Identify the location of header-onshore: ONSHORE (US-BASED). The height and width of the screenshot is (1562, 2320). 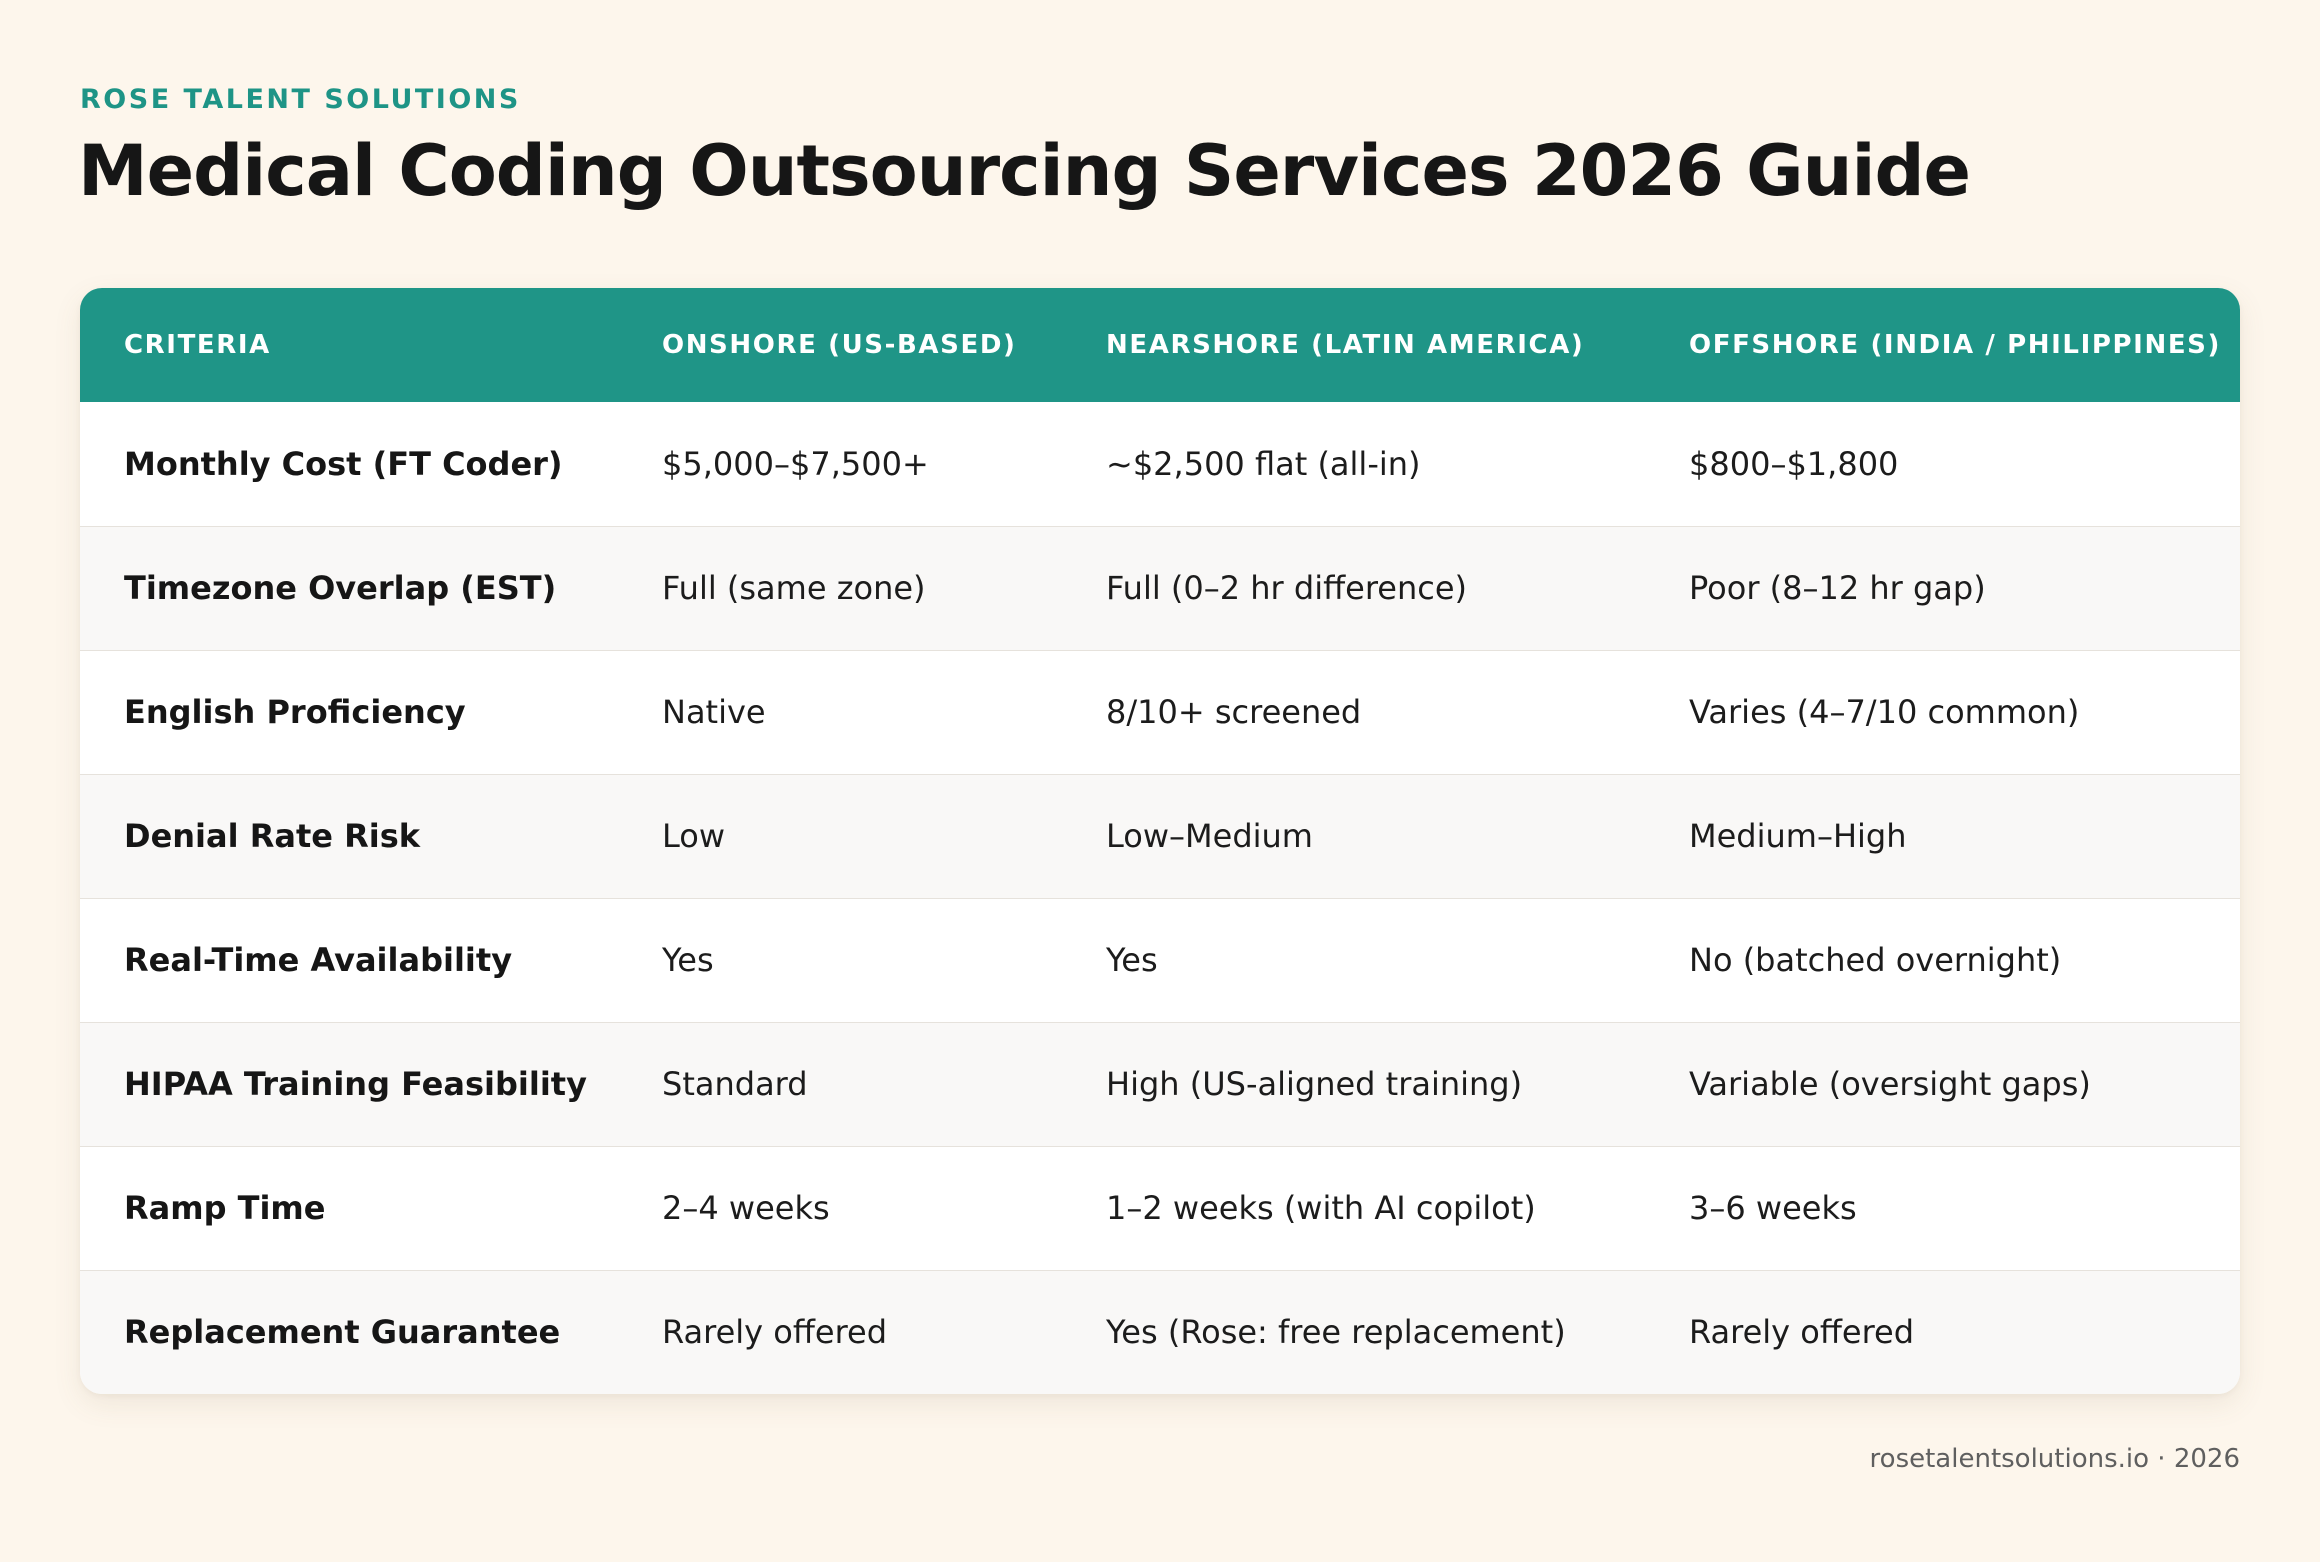
(839, 345).